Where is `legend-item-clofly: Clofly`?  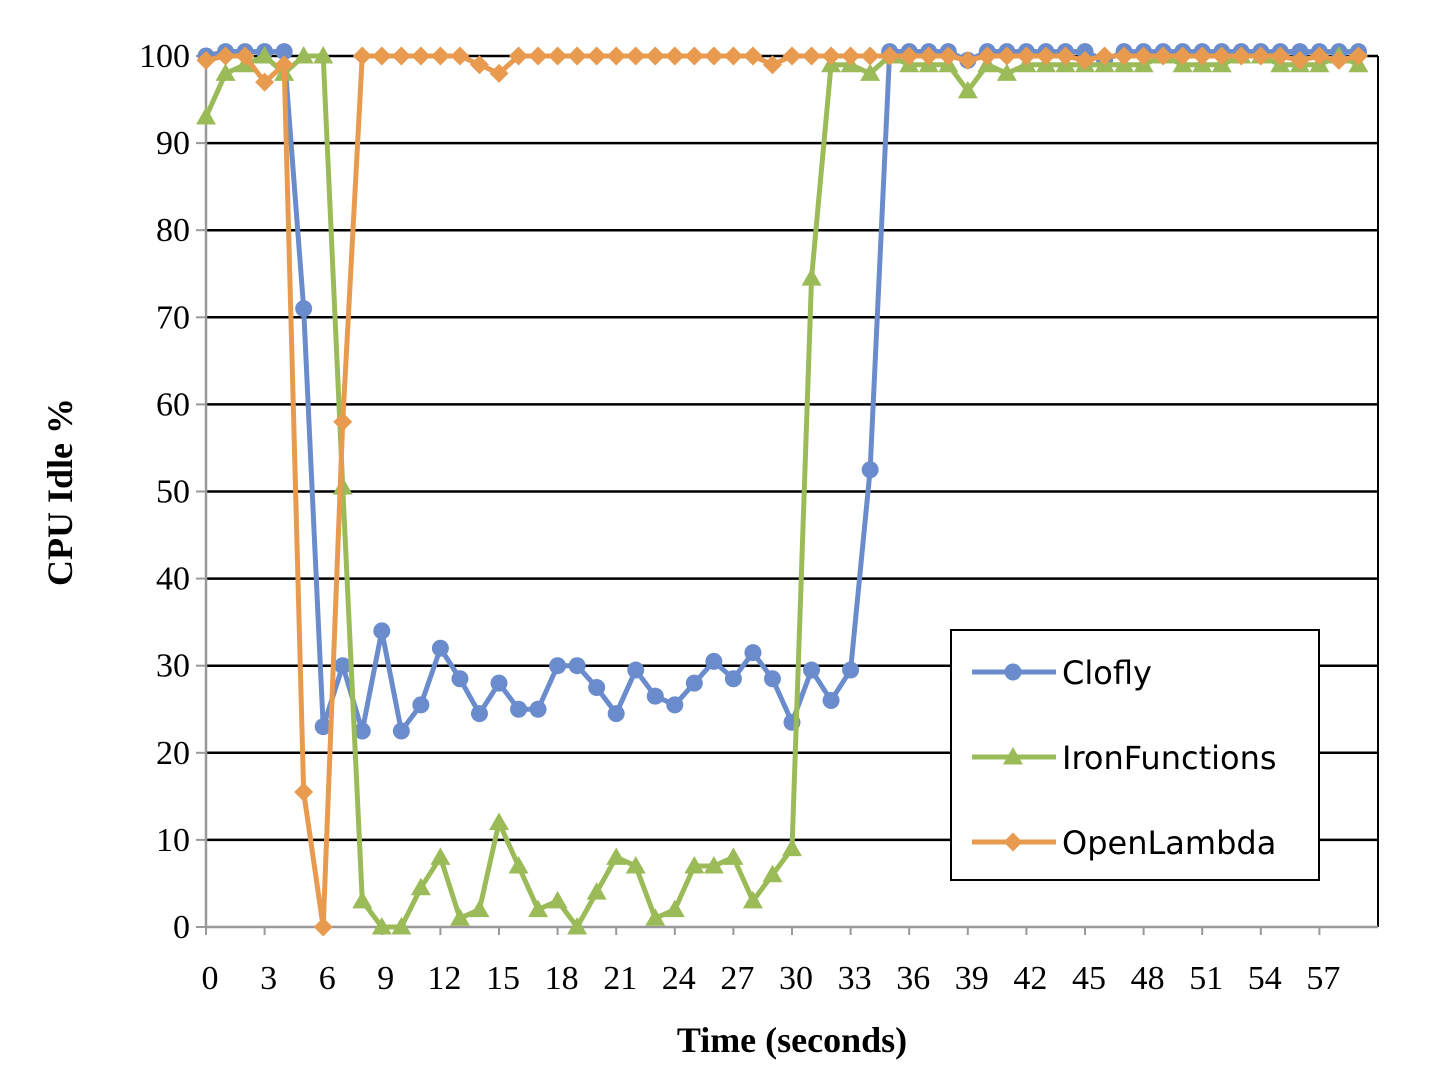
legend-item-clofly: Clofly is located at coordinates (1062, 673).